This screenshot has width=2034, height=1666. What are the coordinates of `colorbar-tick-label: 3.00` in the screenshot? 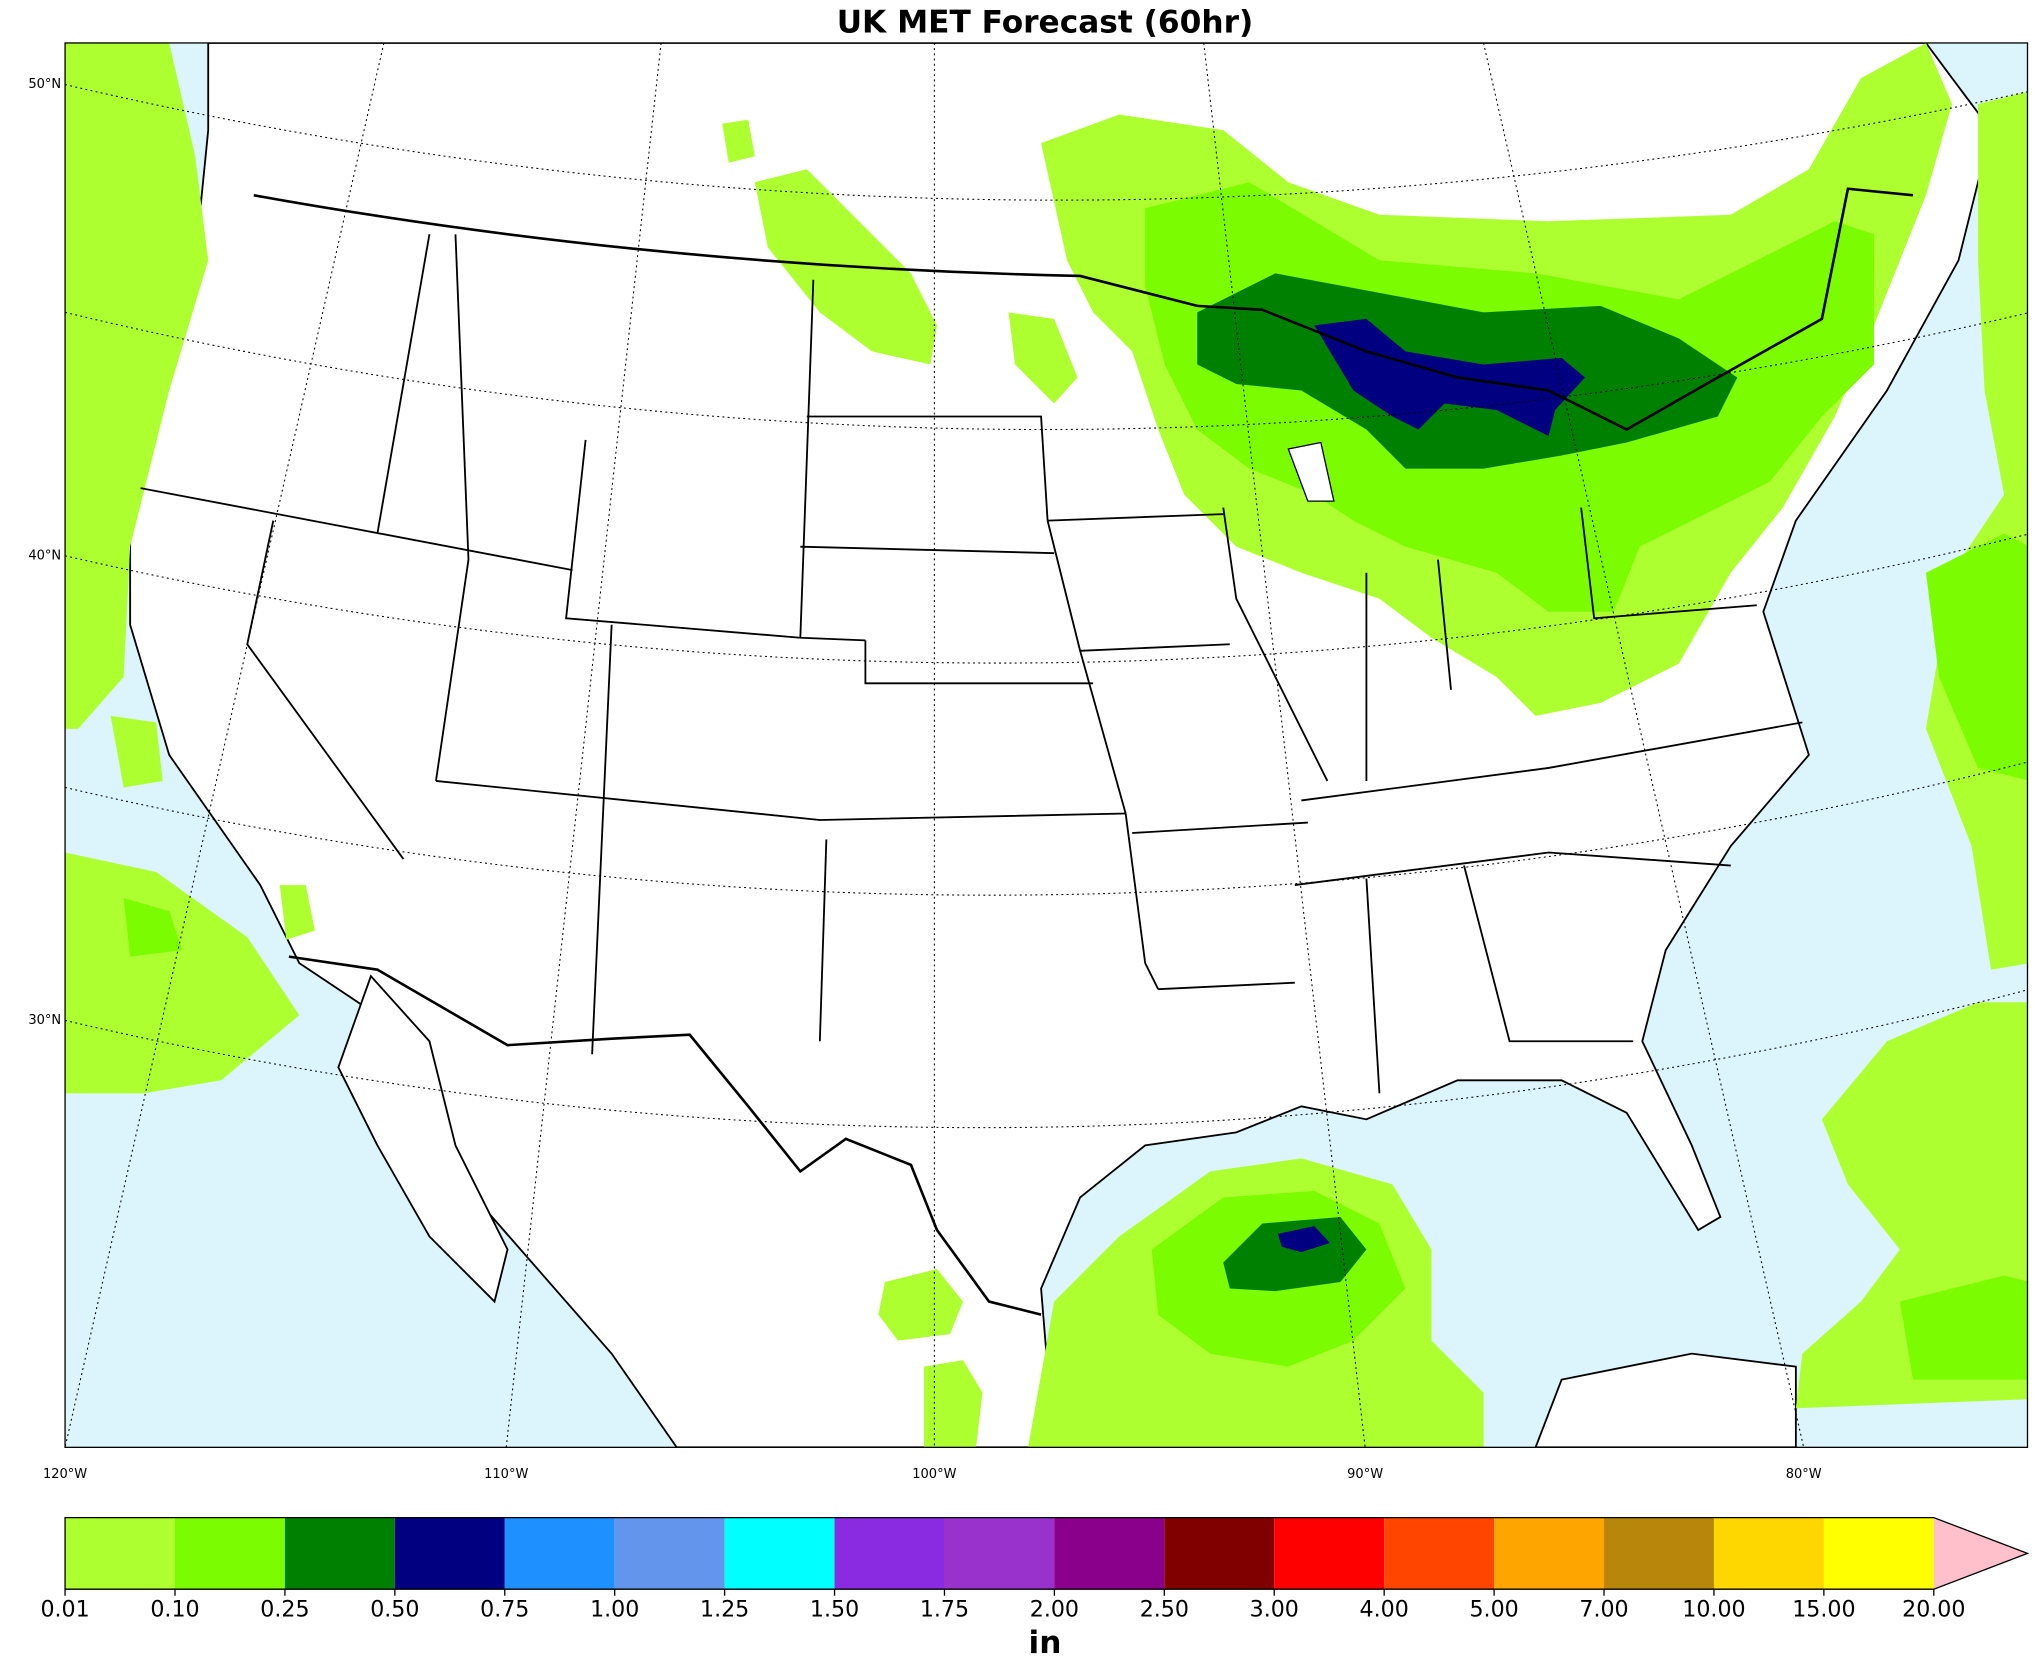 It's located at (1274, 1610).